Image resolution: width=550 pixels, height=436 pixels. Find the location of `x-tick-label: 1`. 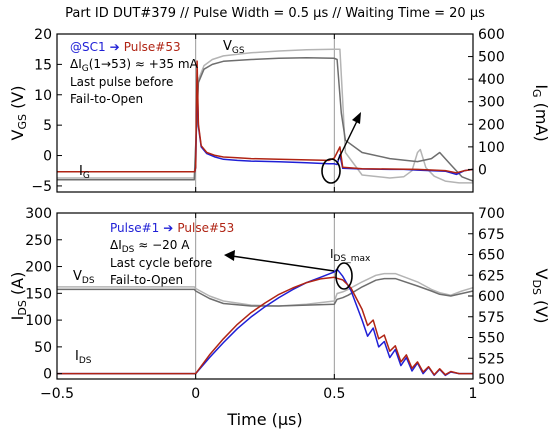

x-tick-label: 1 is located at coordinates (473, 394).